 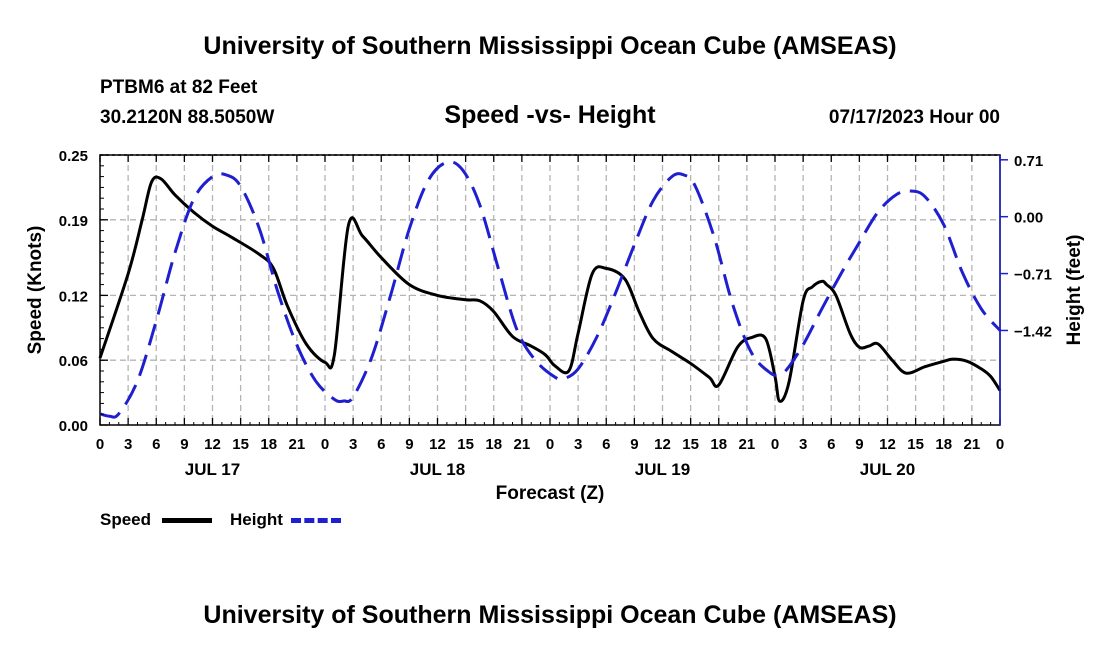 What do you see at coordinates (662, 469) in the screenshot?
I see `x-day-label: JUL 19` at bounding box center [662, 469].